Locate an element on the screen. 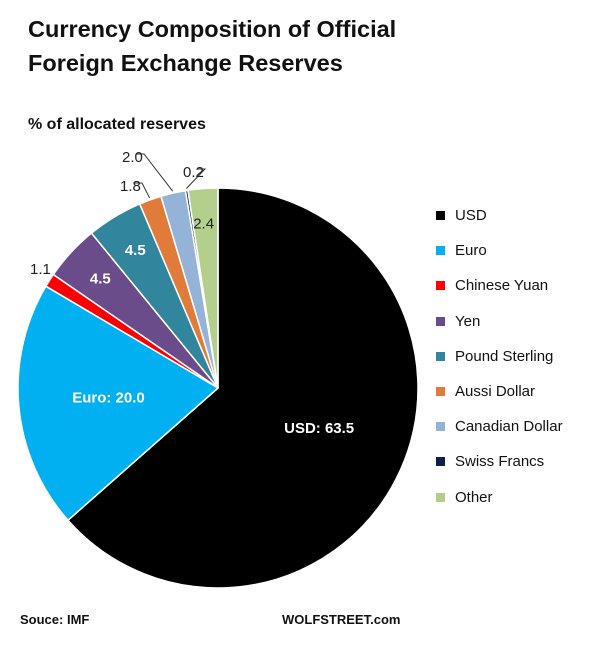 Image resolution: width=600 pixels, height=648 pixels. legend-label: Aussi Dollar is located at coordinates (495, 392).